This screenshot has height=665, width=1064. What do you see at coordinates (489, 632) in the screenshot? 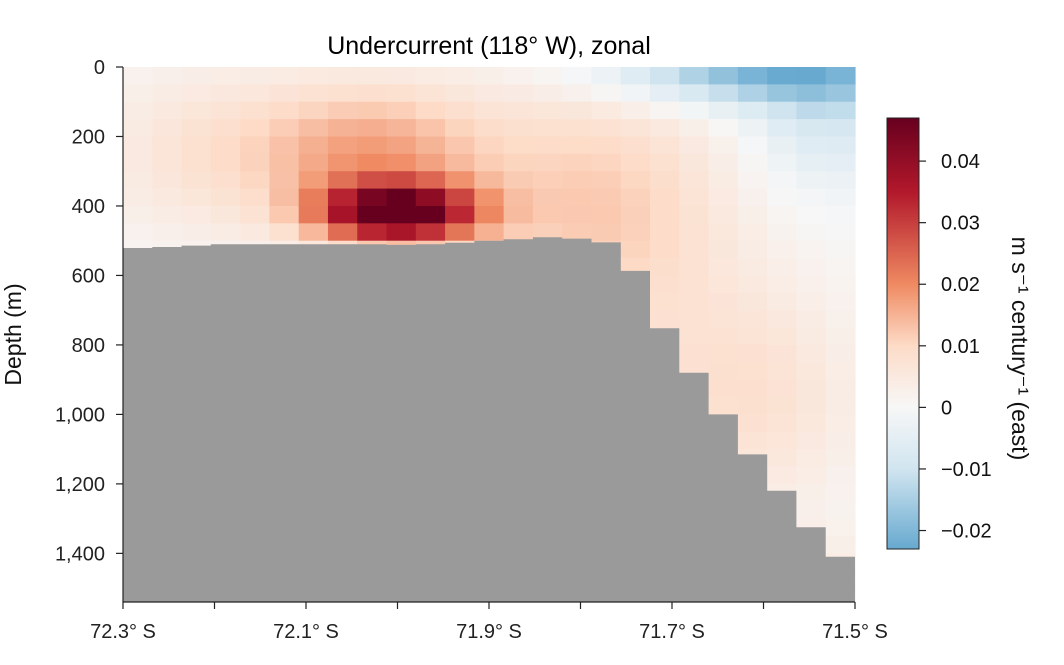
I see `x-tick-label: 71.9° S` at bounding box center [489, 632].